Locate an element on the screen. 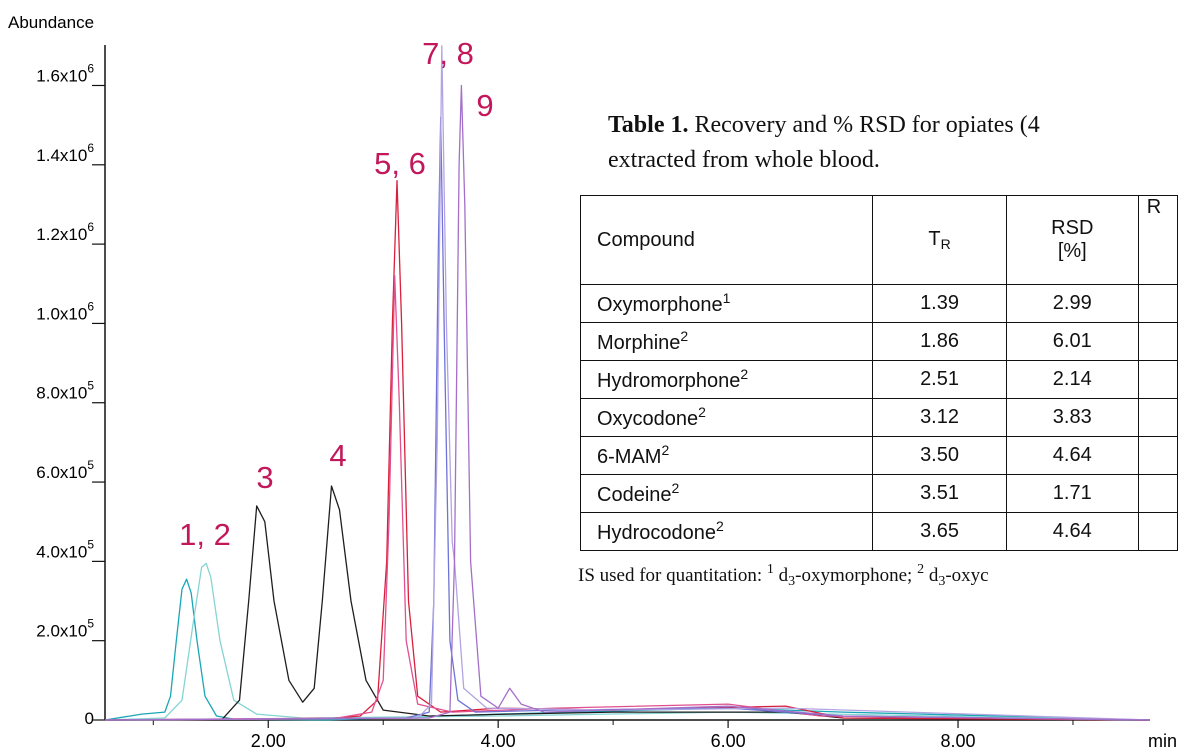  y-tick-label: 2.0x10⁵ is located at coordinates (65, 629).